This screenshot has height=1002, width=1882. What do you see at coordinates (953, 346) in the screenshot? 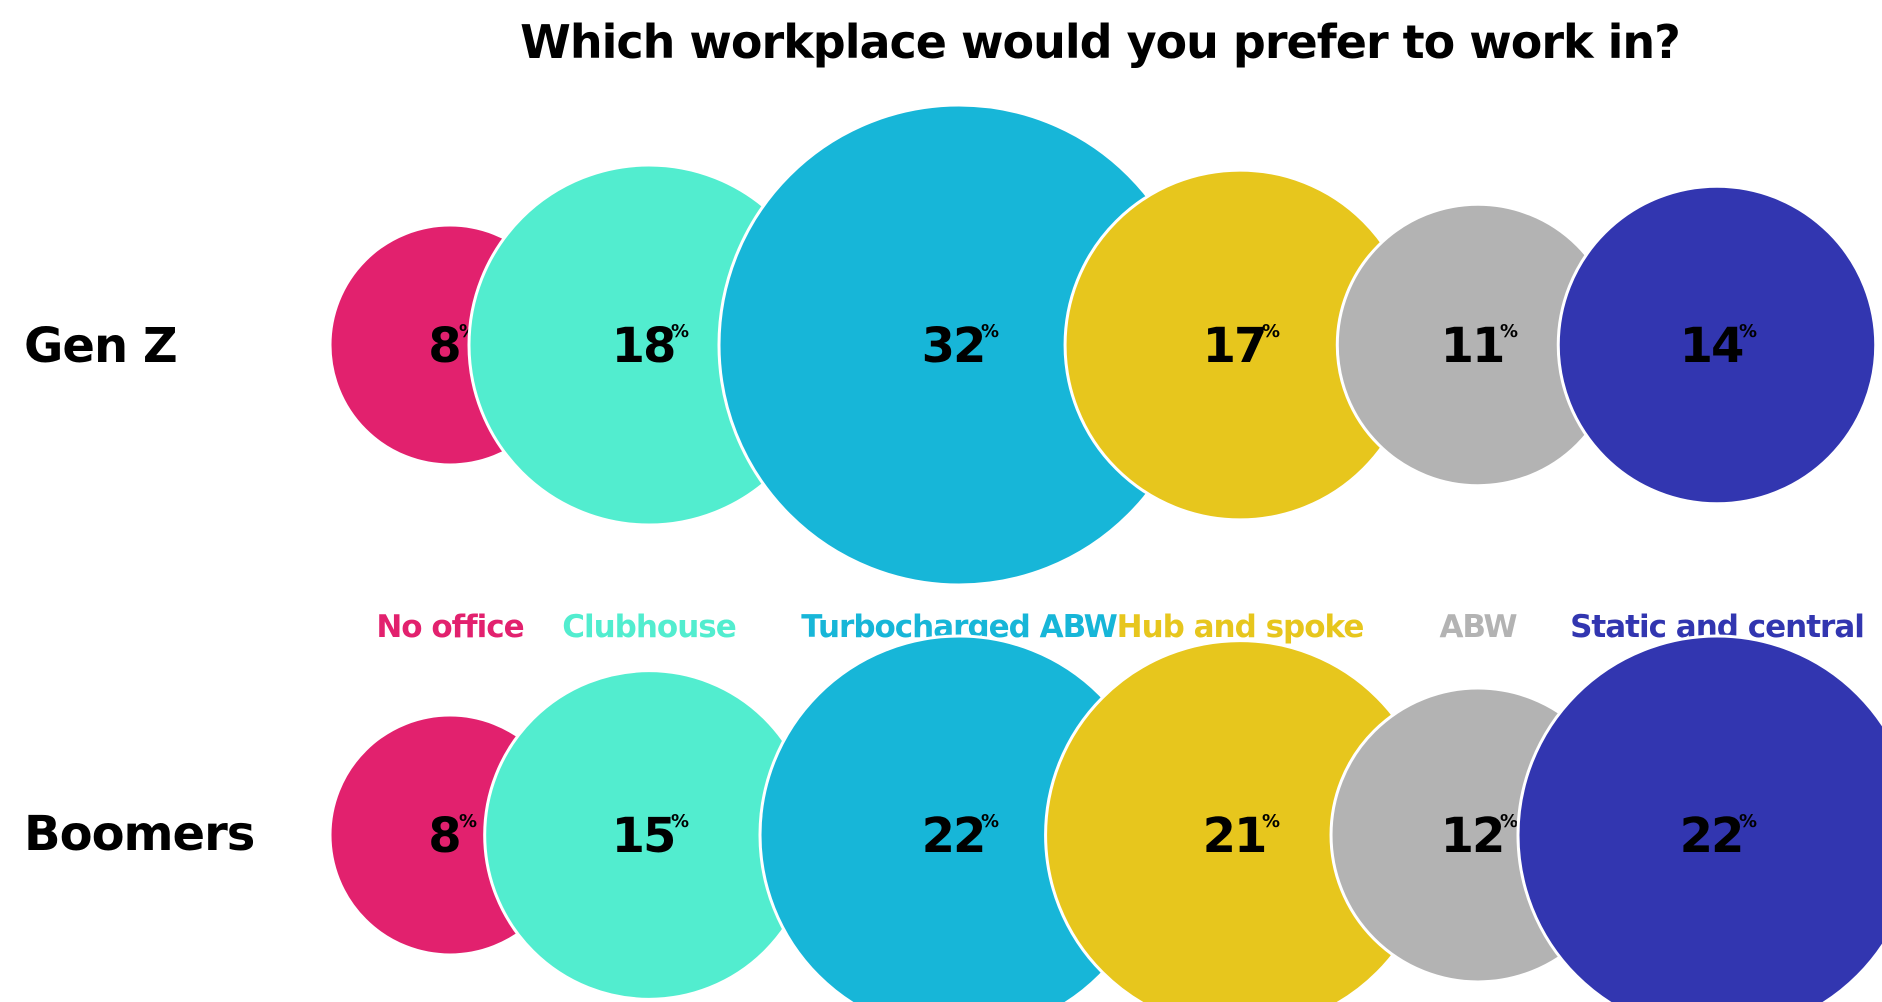
I see `value-label-gen-z-turbocharged-abw: 32` at bounding box center [953, 346].